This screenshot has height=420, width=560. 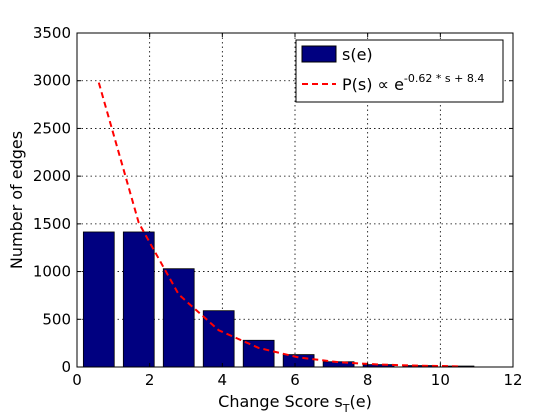 I want to click on x-tick-label: 4, so click(x=223, y=380).